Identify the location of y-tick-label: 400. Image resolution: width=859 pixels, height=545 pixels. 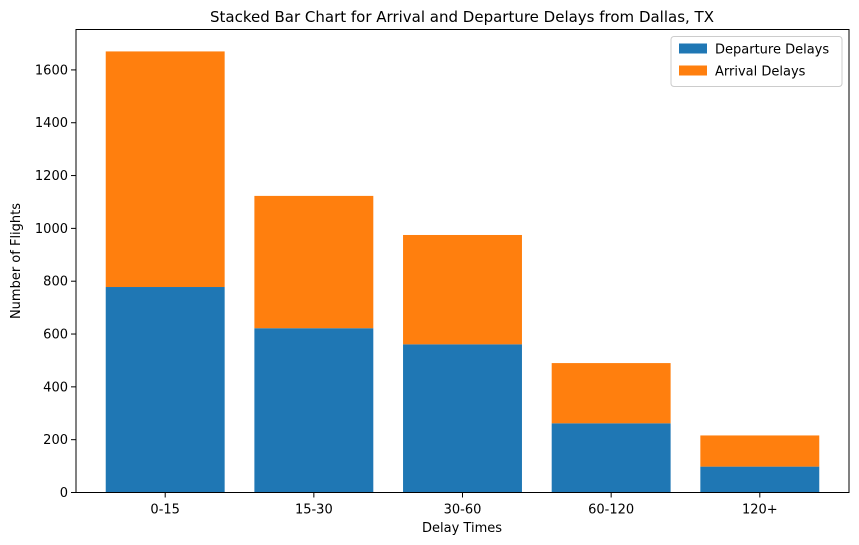
(55, 387).